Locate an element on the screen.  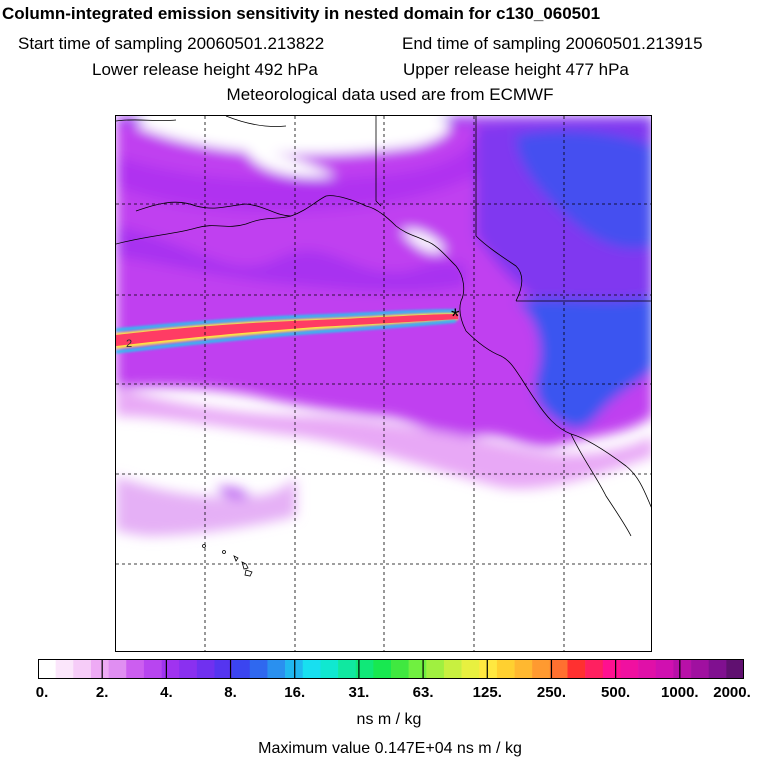
lower-height-label: Lower release height 492 hPa is located at coordinates (205, 69).